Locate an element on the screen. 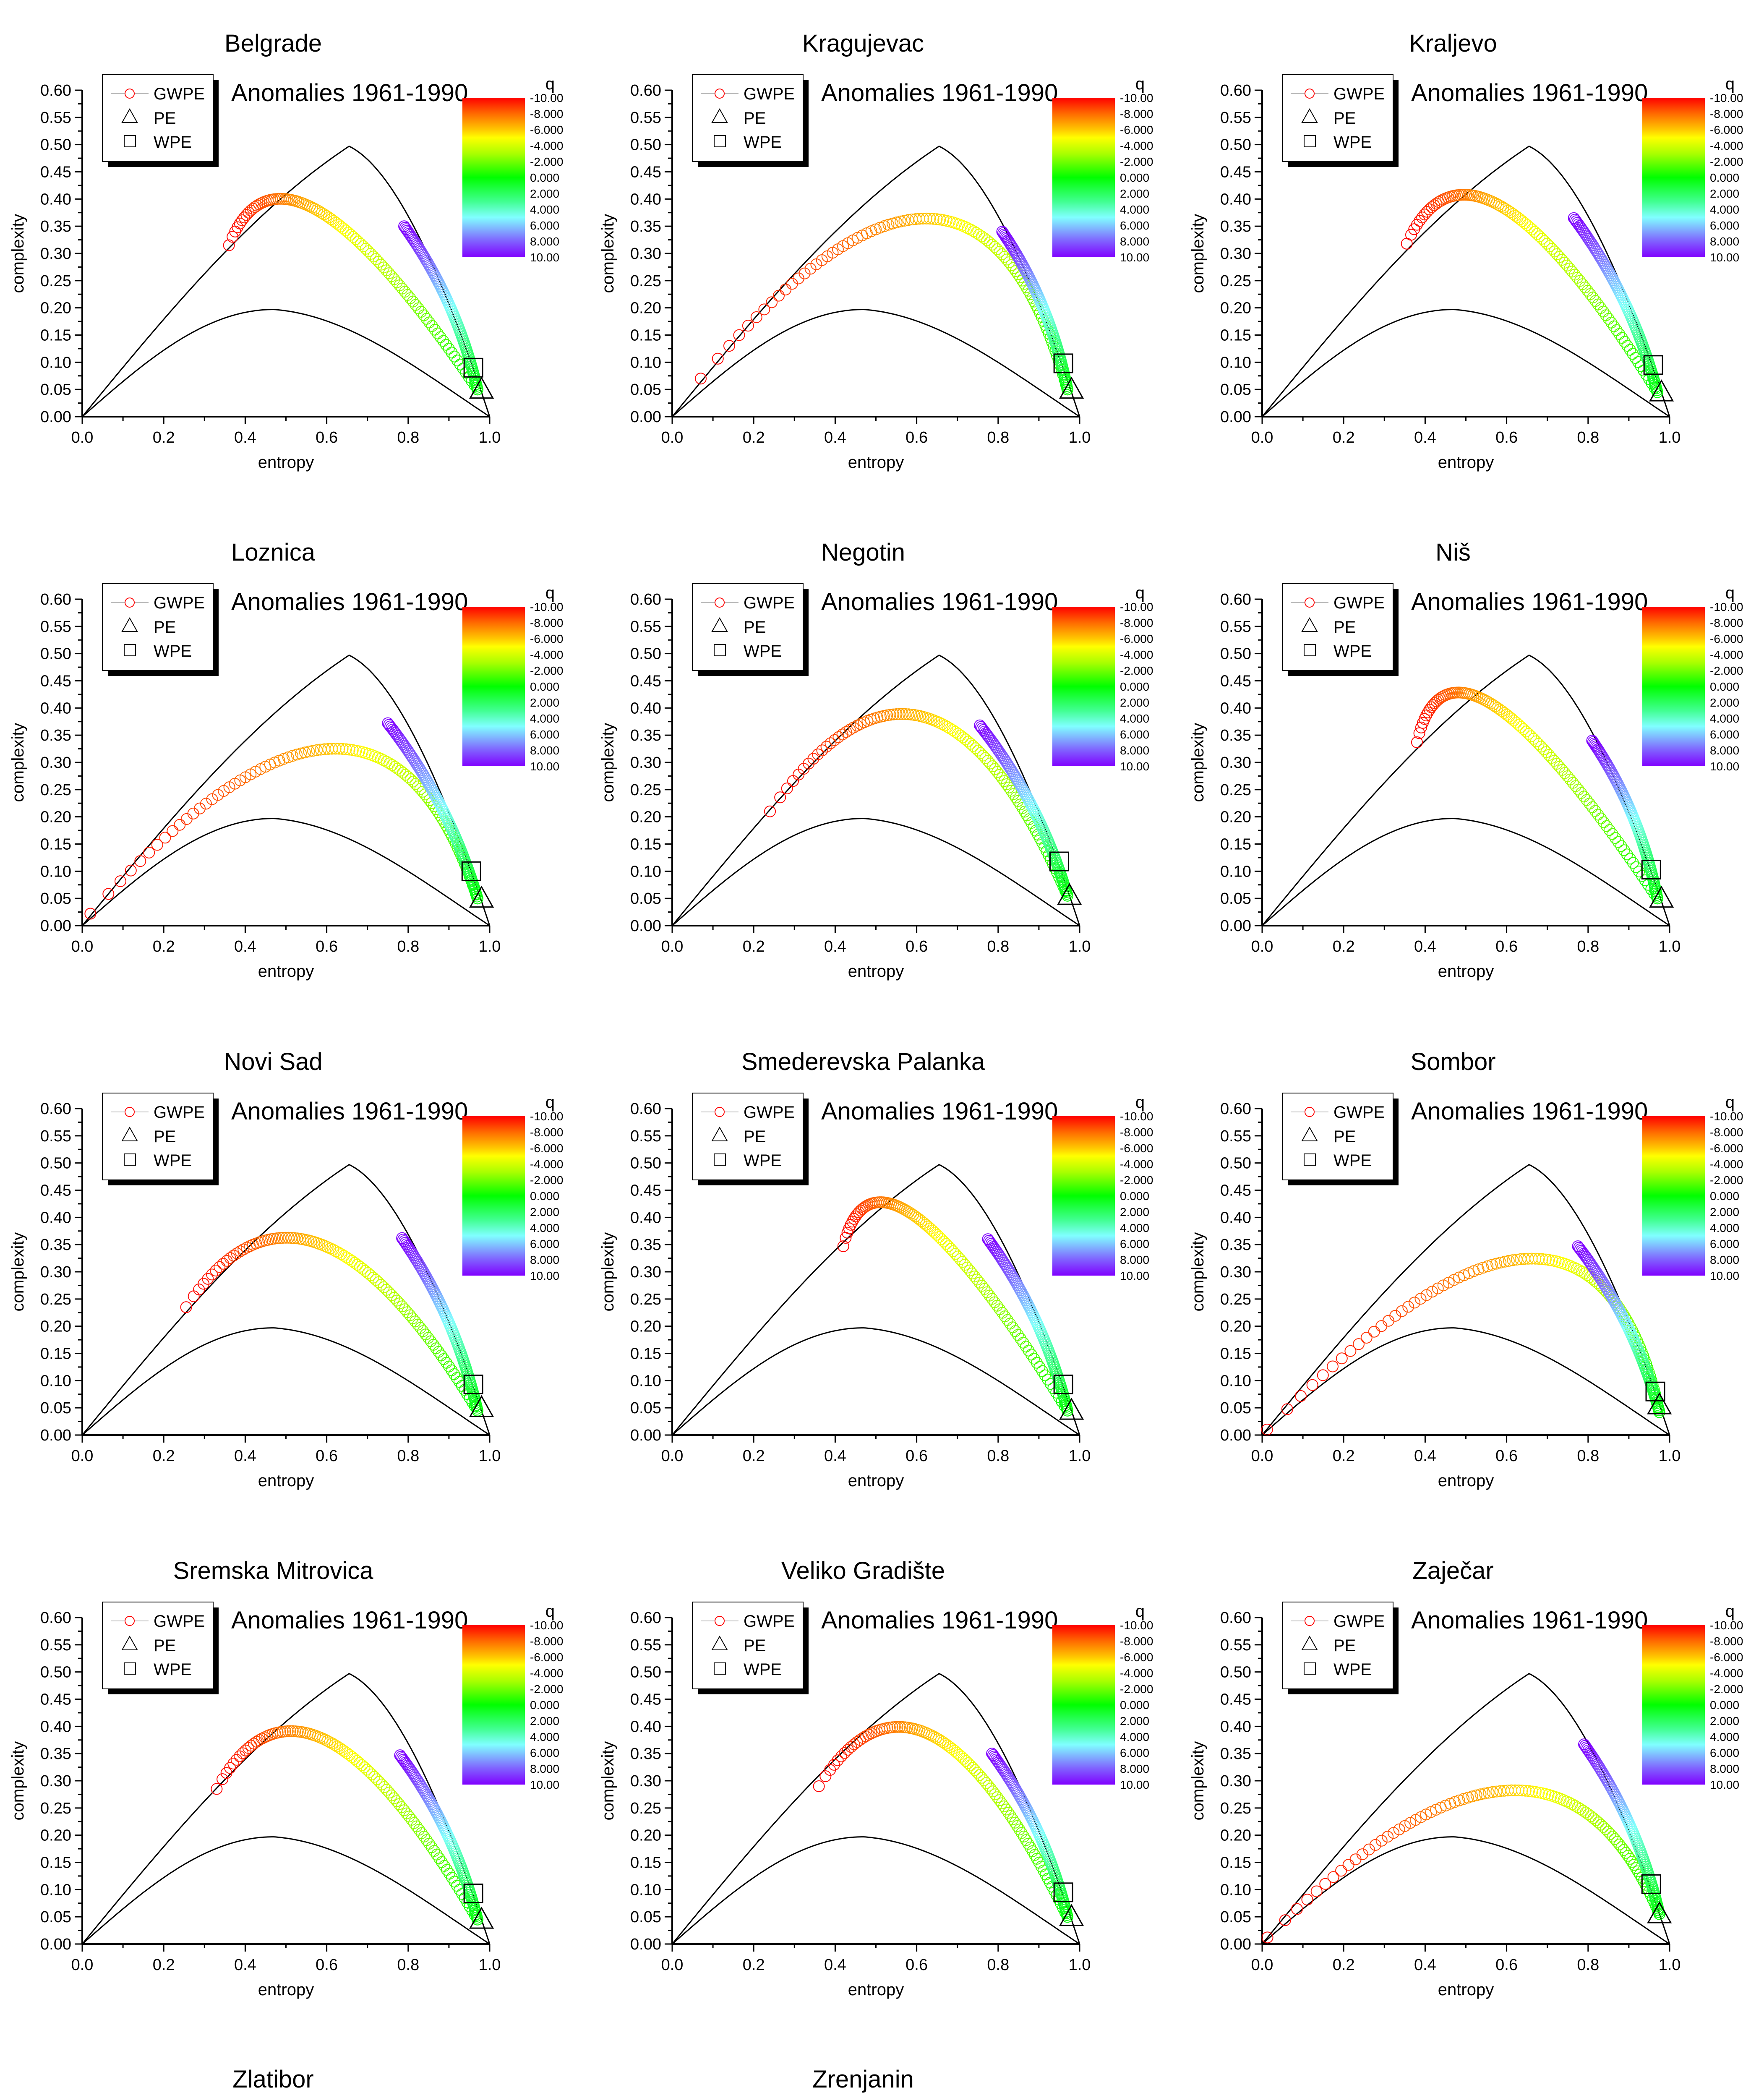  x-axis-label: entropy is located at coordinates (876, 1481).